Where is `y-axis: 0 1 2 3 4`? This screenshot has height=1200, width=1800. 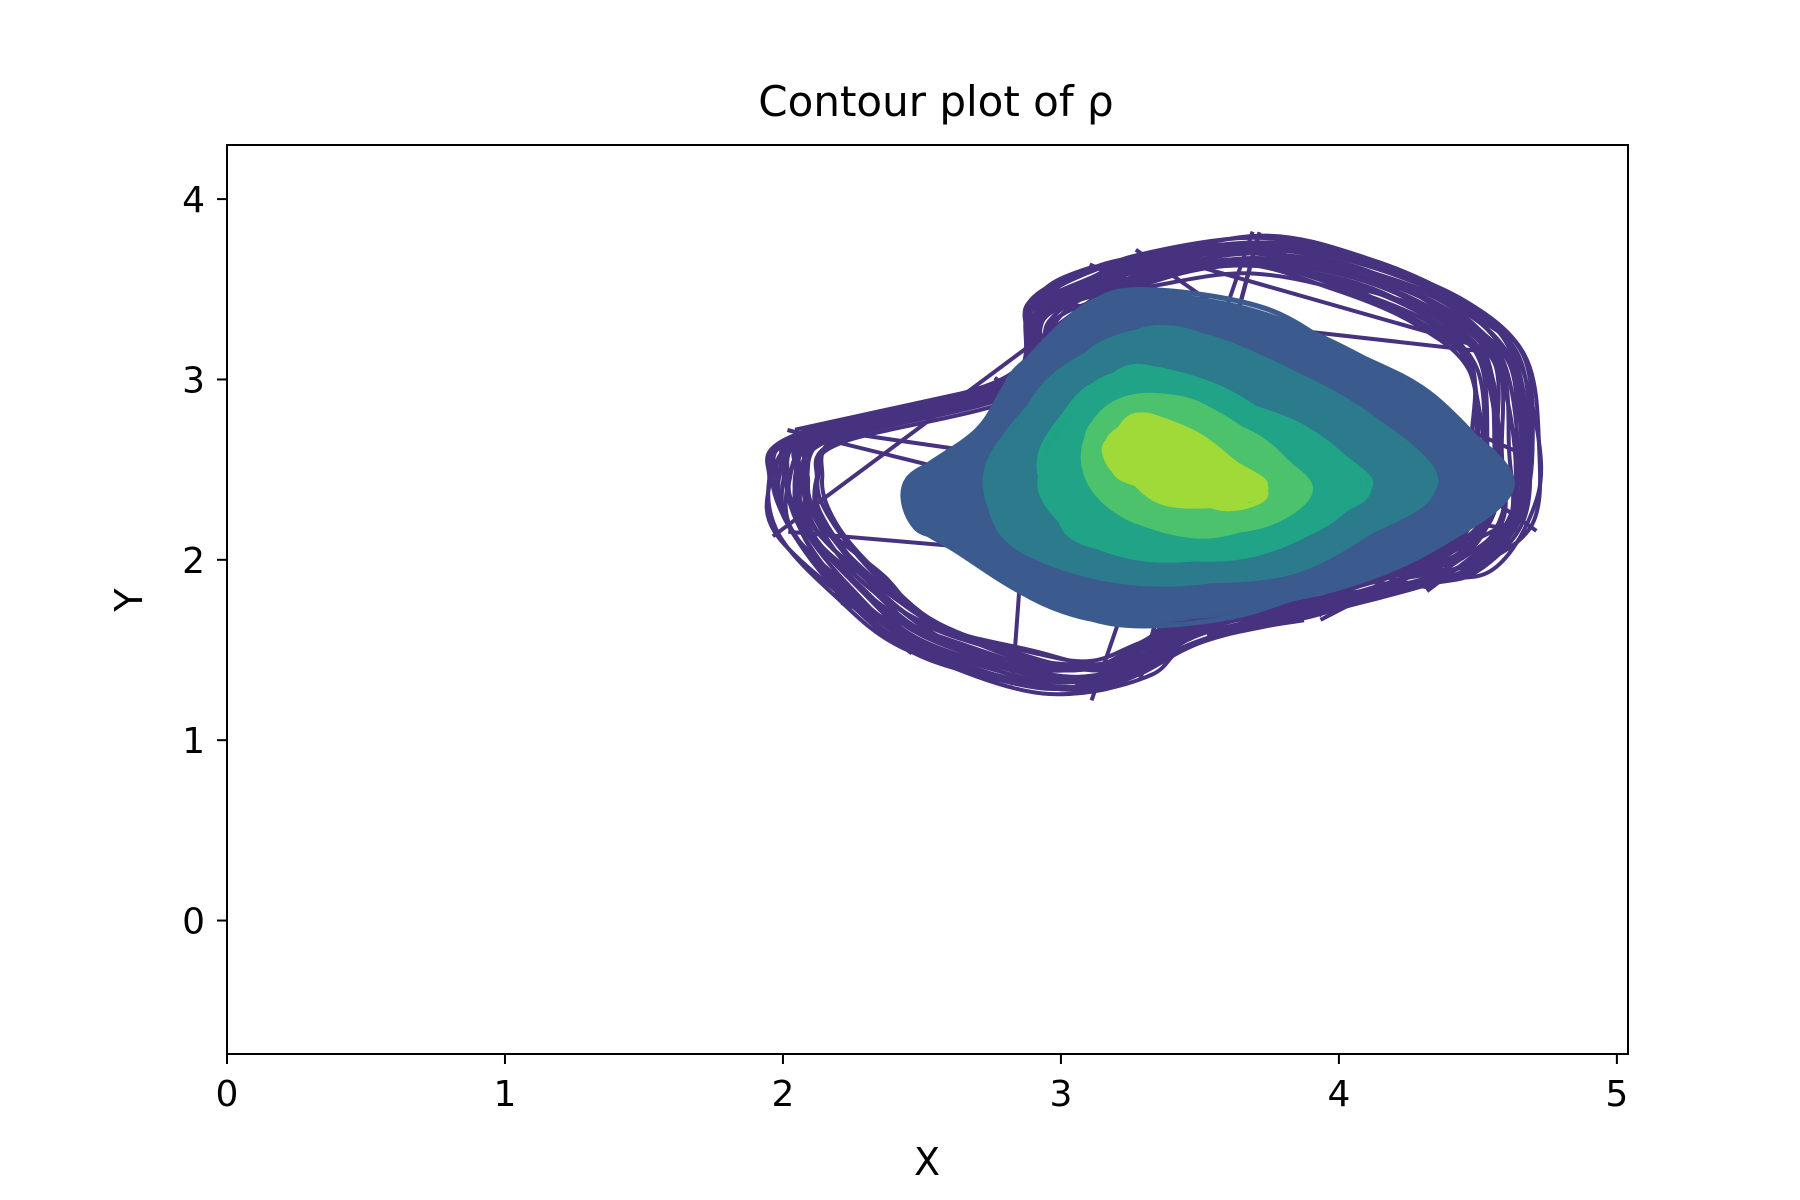 y-axis: 0 1 2 3 4 is located at coordinates (204, 561).